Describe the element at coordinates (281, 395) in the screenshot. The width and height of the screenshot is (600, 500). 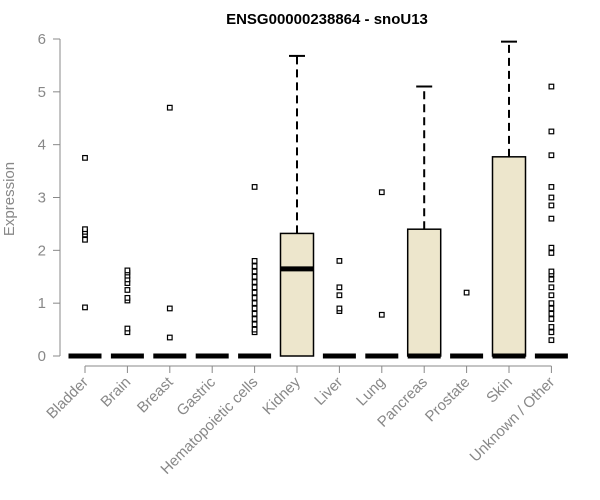
I see `x-tick-label: Kidney` at that location.